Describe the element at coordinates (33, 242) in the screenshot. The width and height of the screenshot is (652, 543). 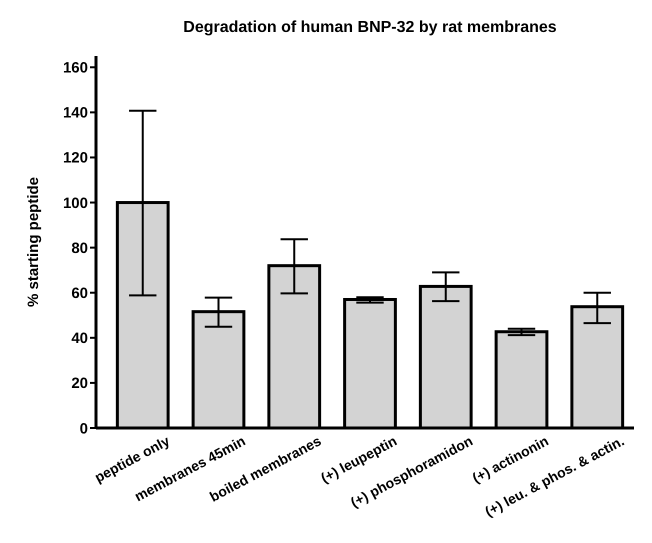
I see `y-axis-title: % starting peptide` at that location.